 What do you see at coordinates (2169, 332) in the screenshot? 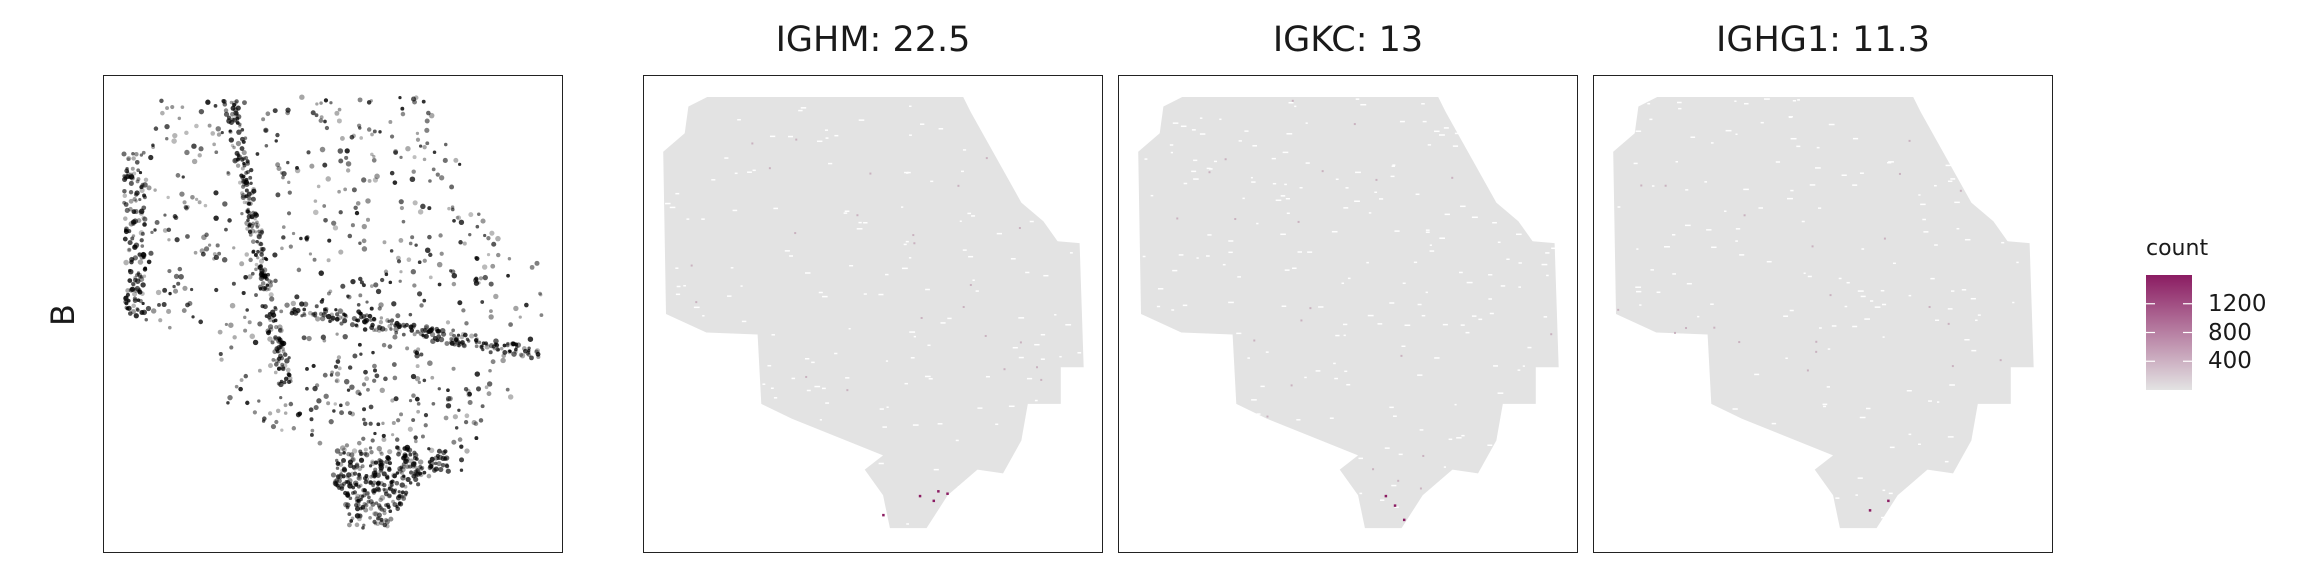
I see `legend-colorbar` at bounding box center [2169, 332].